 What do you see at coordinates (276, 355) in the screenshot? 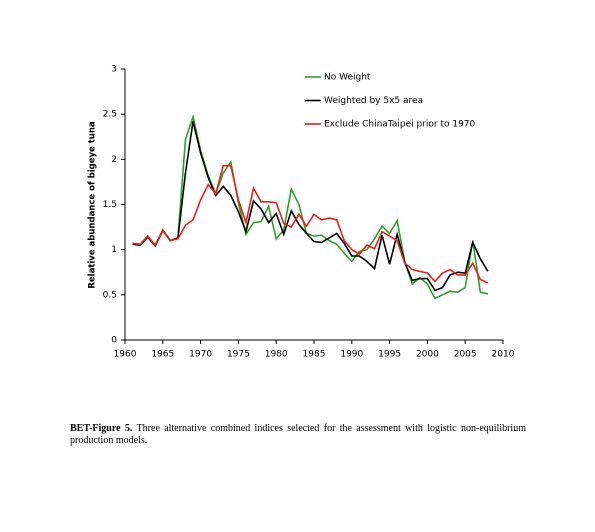
I see `x-tick-label: 1980` at bounding box center [276, 355].